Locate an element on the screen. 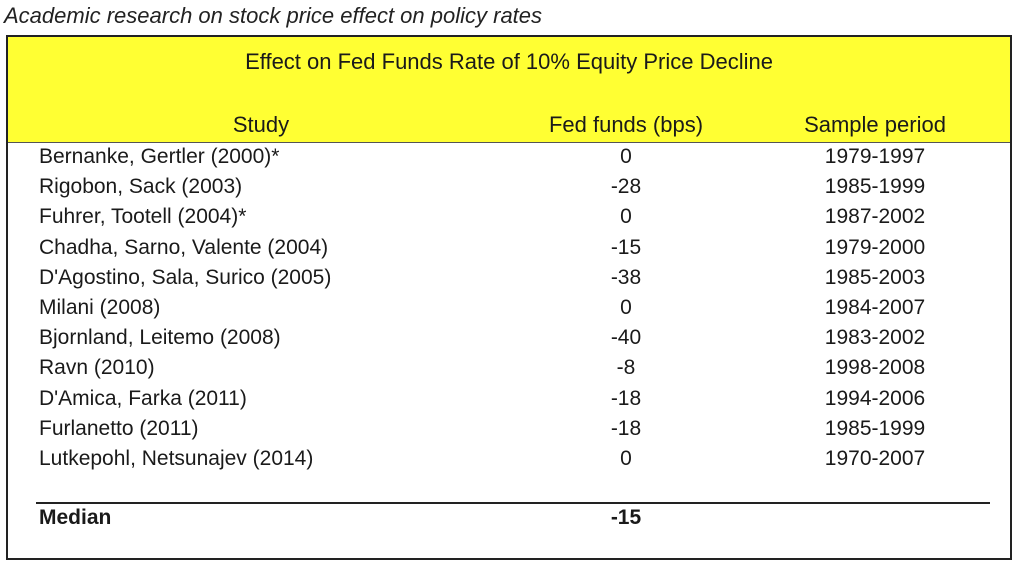  sample-period-cell: 1979-1997 is located at coordinates (875, 156).